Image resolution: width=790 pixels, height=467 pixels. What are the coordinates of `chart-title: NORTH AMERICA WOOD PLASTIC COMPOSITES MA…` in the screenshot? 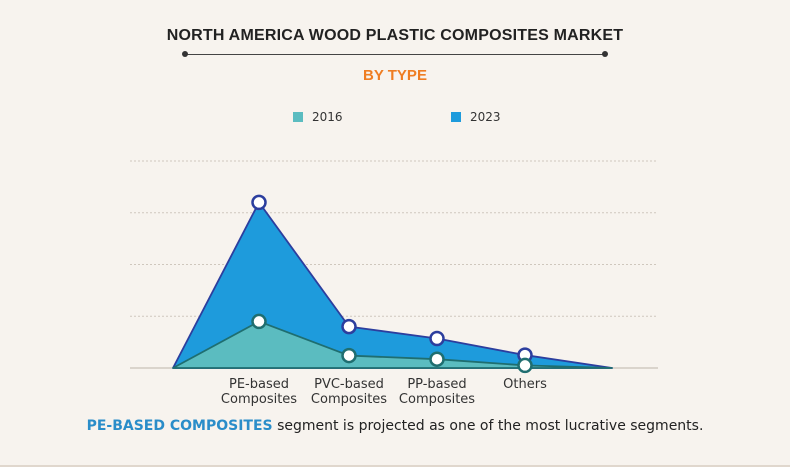 It's located at (395, 35).